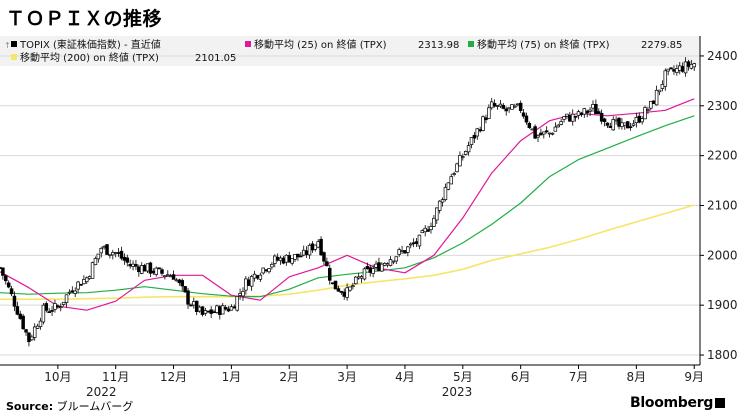 This screenshot has width=740, height=416. I want to click on source-text: ブルームバーグ, so click(93, 406).